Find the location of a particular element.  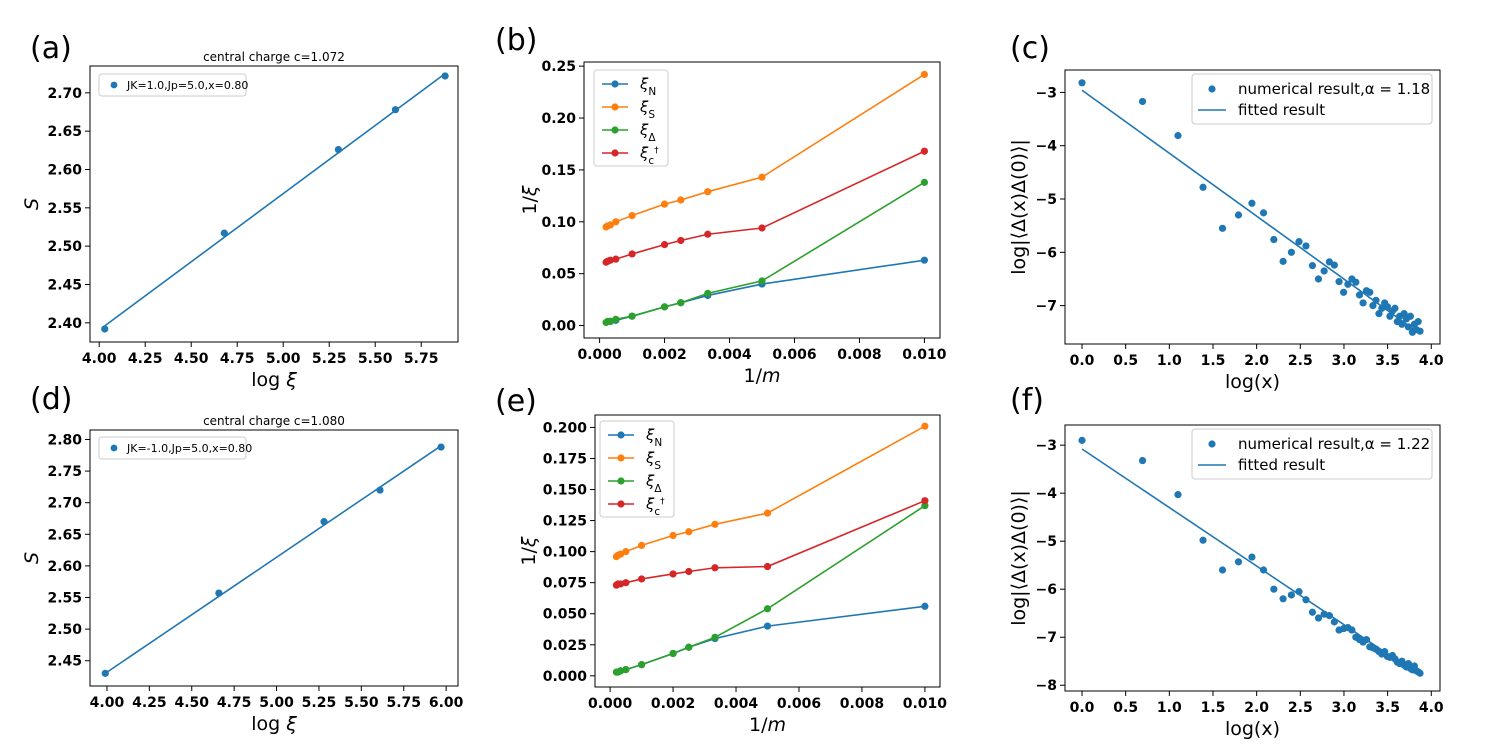

x-tick-label: 4.0 is located at coordinates (1431, 708).